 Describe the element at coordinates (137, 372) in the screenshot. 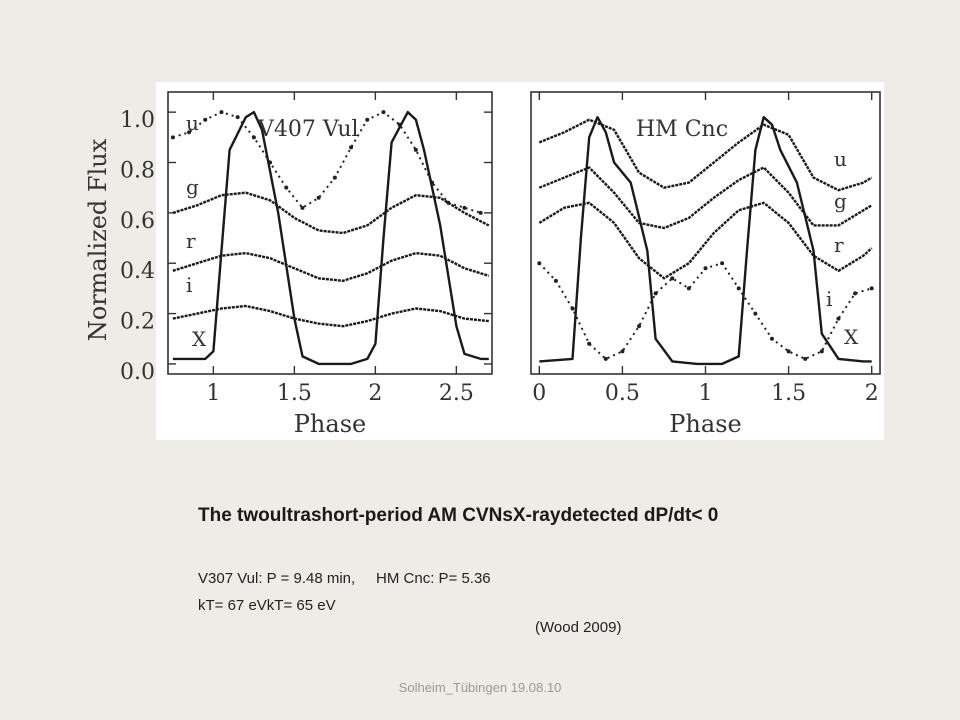

I see `y-tick-label: 0.0` at that location.